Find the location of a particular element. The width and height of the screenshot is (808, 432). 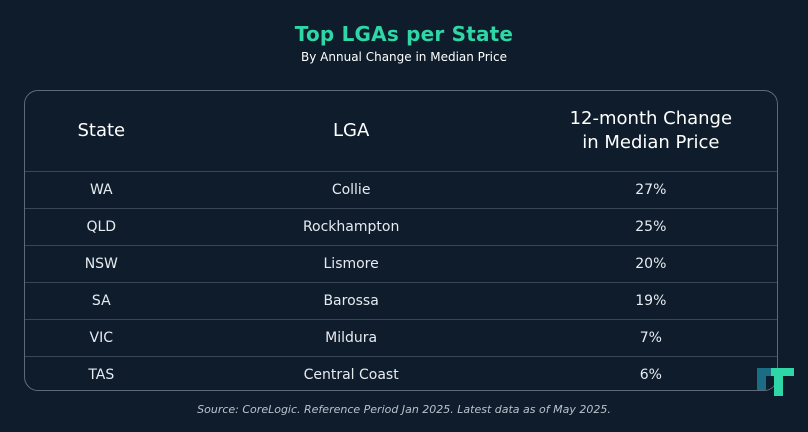

logo-light-shape is located at coordinates (782, 382).